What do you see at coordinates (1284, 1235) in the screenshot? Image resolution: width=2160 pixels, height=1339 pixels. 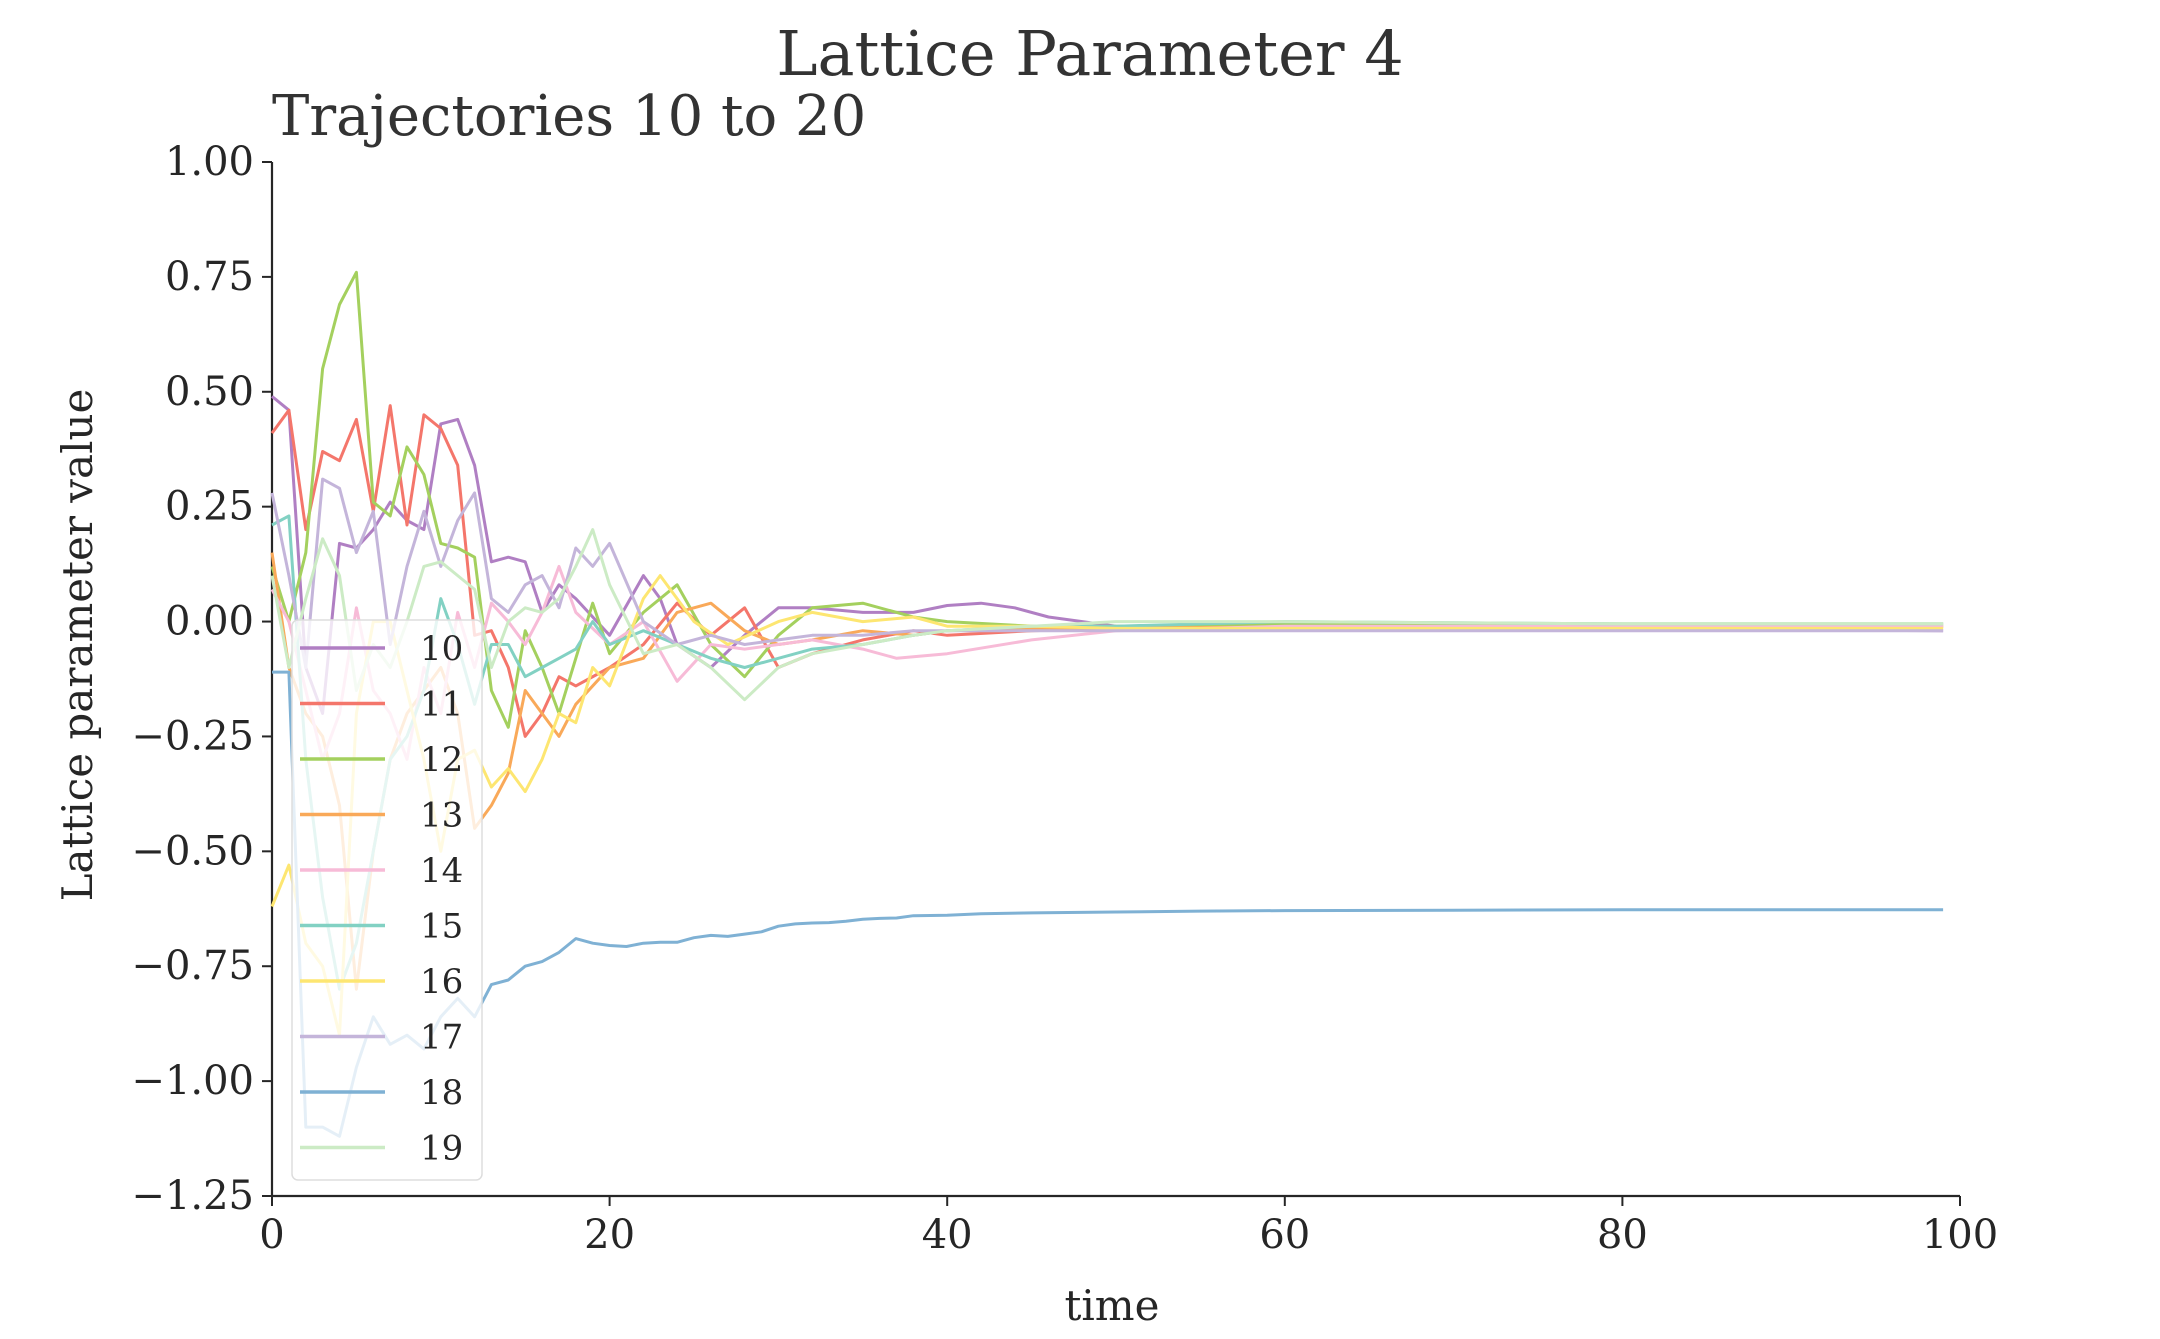 I see `x-tick-label: 60` at bounding box center [1284, 1235].